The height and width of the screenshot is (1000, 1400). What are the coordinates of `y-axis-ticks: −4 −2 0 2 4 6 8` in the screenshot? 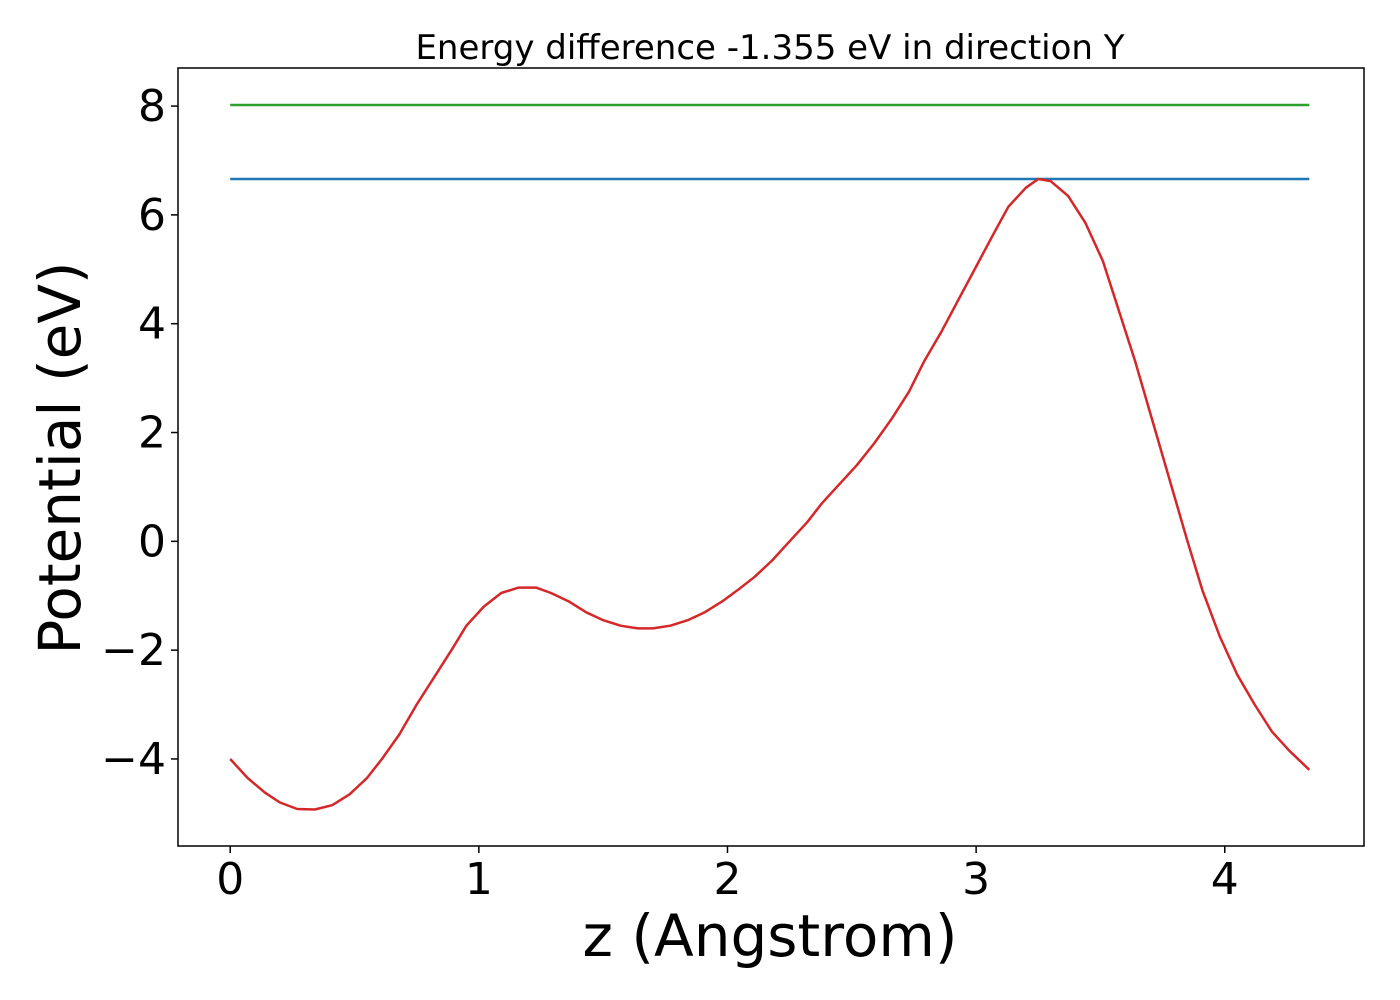 It's located at (139, 433).